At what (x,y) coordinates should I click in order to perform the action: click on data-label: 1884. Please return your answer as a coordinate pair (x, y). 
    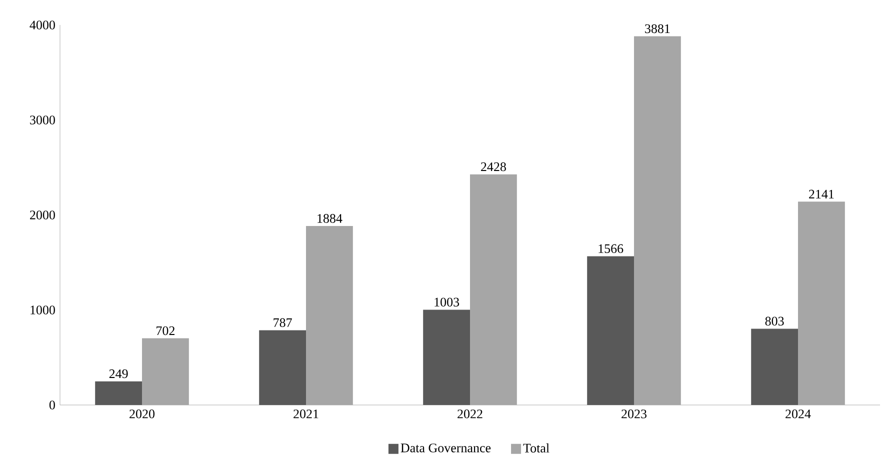
    Looking at the image, I should click on (330, 218).